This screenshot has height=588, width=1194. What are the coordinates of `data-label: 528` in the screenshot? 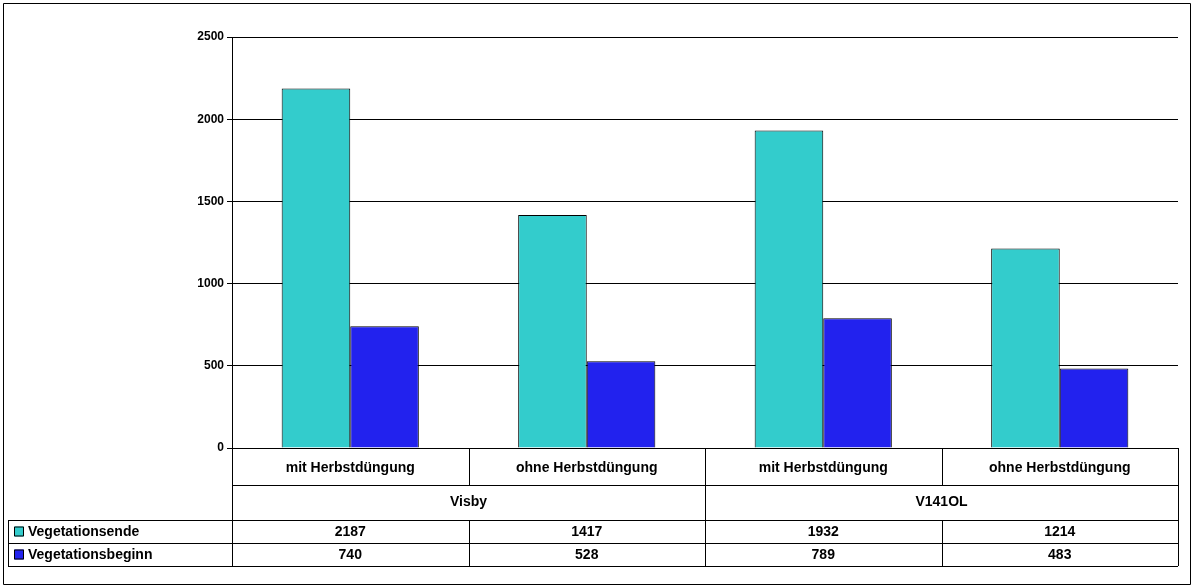 It's located at (587, 554).